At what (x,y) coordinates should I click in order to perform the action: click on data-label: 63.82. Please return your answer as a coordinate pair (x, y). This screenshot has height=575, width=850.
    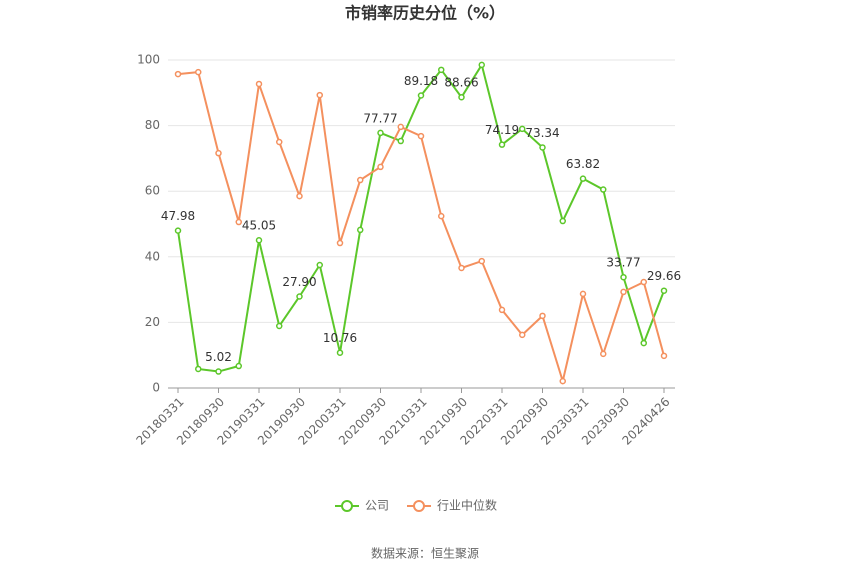
    Looking at the image, I should click on (583, 164).